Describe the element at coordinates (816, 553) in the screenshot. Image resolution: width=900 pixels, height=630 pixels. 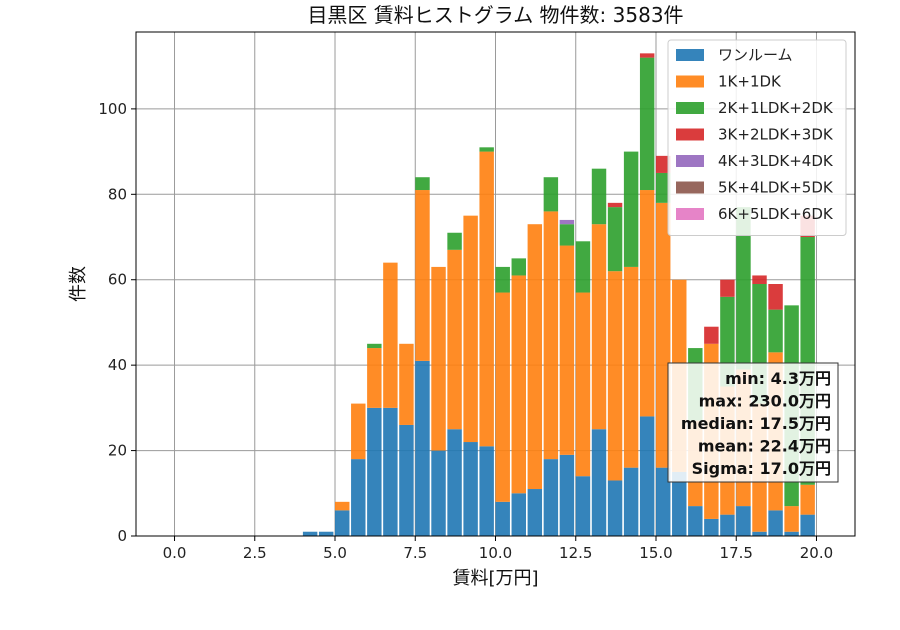
I see `x-tick-label: 20.0` at that location.